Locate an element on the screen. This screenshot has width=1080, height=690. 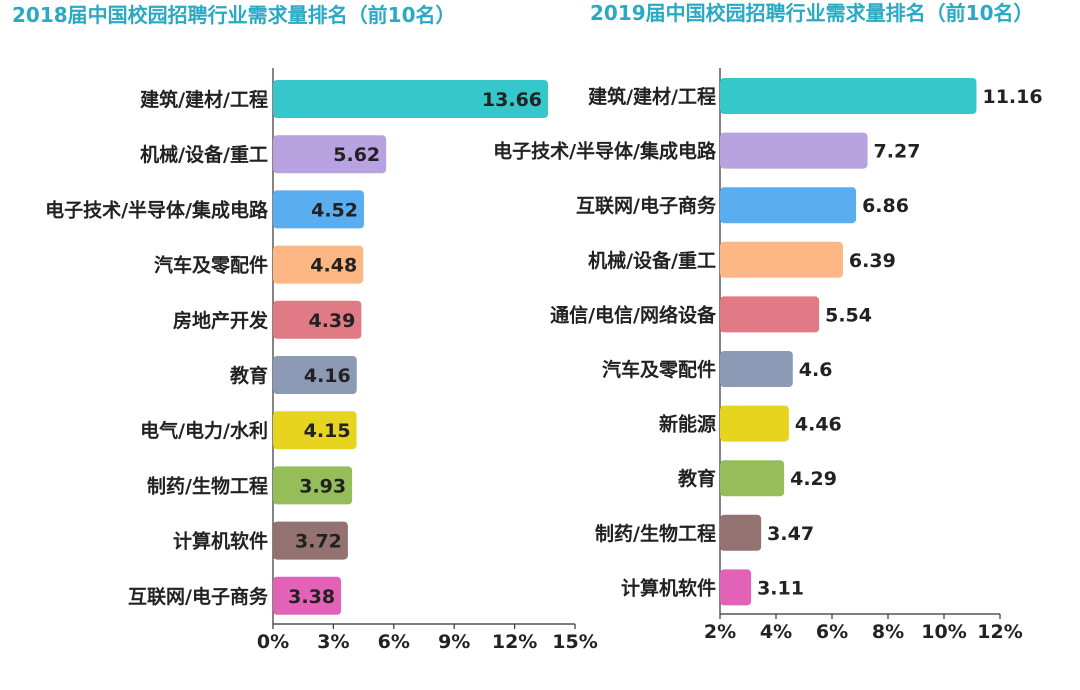
data-label: 4.16 is located at coordinates (327, 376).